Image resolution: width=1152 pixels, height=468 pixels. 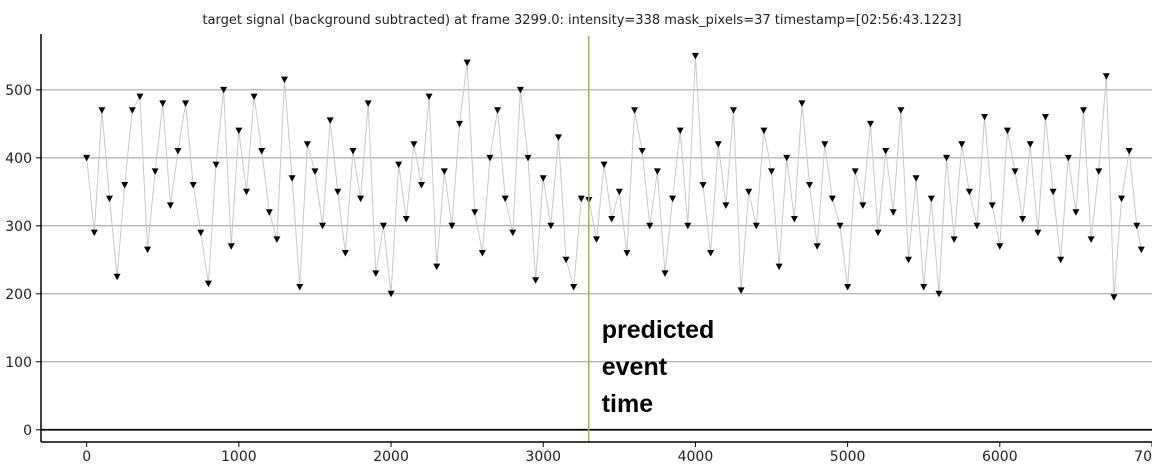 What do you see at coordinates (391, 457) in the screenshot?
I see `x-tick-label: 2000` at bounding box center [391, 457].